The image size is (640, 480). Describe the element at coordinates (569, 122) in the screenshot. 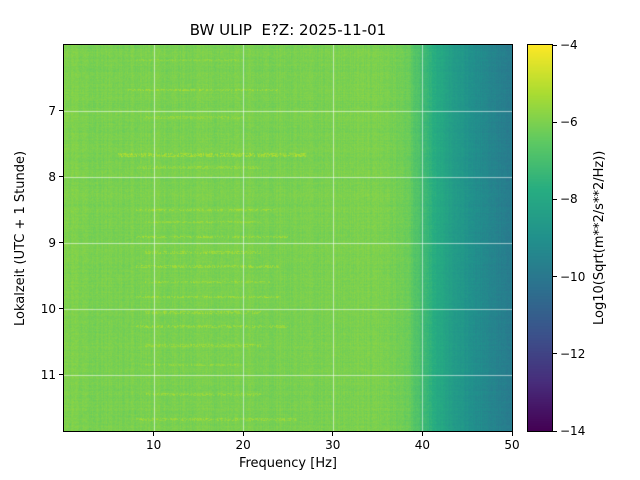

I see `colorbar-tick-label: −6` at that location.